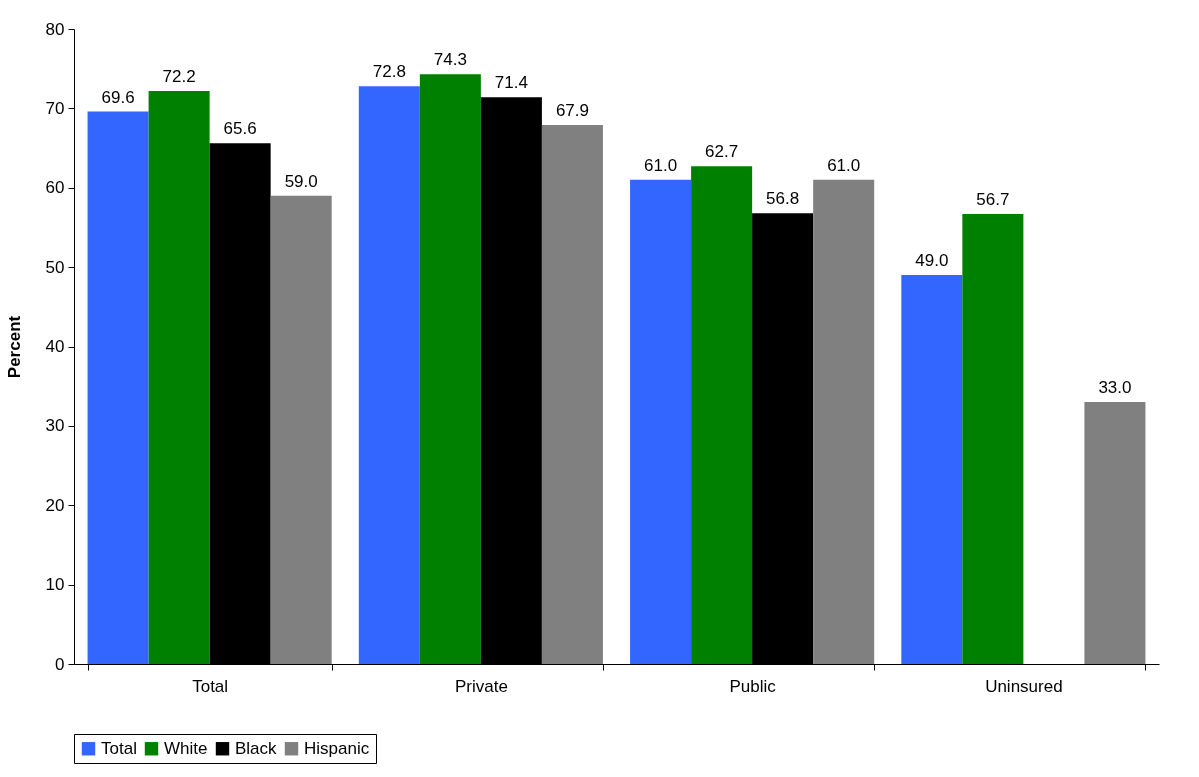 This screenshot has height=777, width=1199. Describe the element at coordinates (511, 83) in the screenshot. I see `data-label: 71.4` at that location.